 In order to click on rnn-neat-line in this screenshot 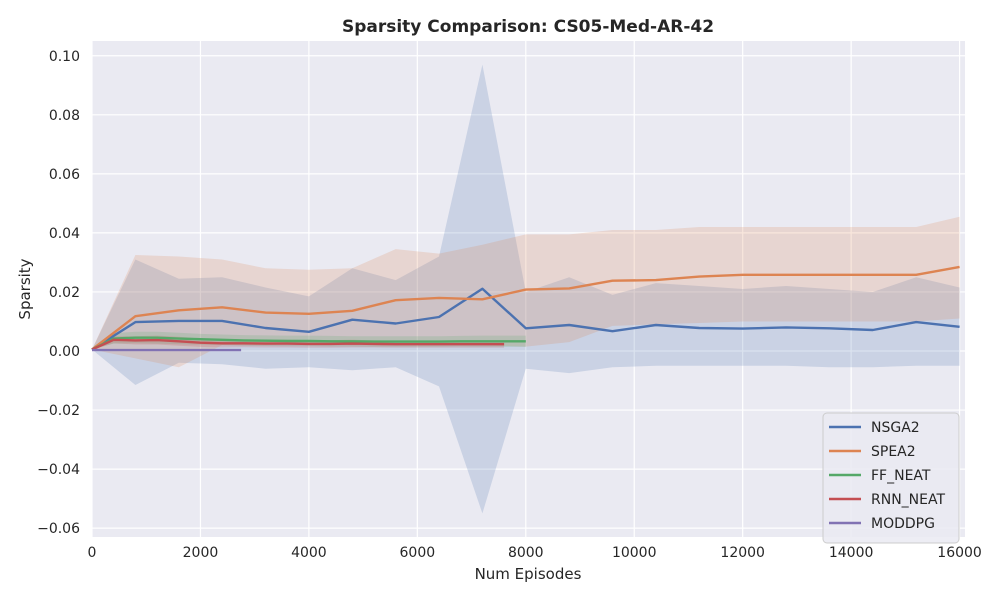, I will do `click(298, 344)`.